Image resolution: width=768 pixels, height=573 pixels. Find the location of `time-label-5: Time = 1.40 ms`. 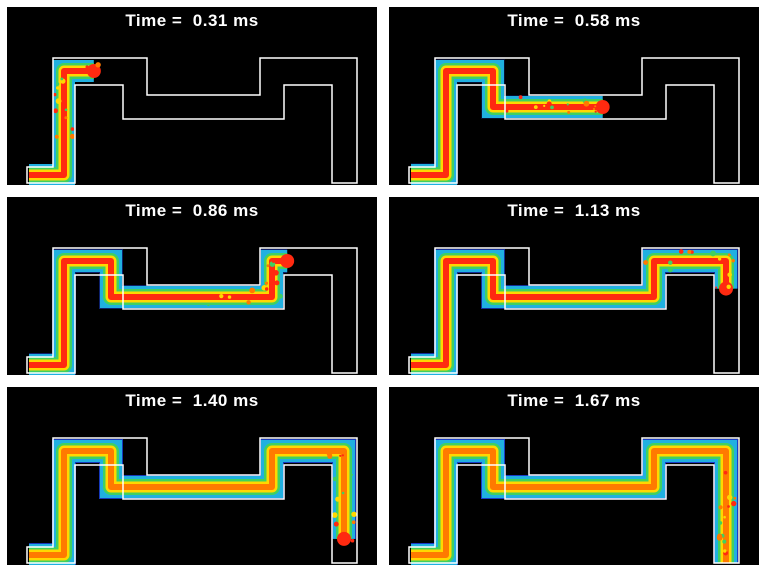

time-label-5: Time = 1.40 ms is located at coordinates (192, 400).